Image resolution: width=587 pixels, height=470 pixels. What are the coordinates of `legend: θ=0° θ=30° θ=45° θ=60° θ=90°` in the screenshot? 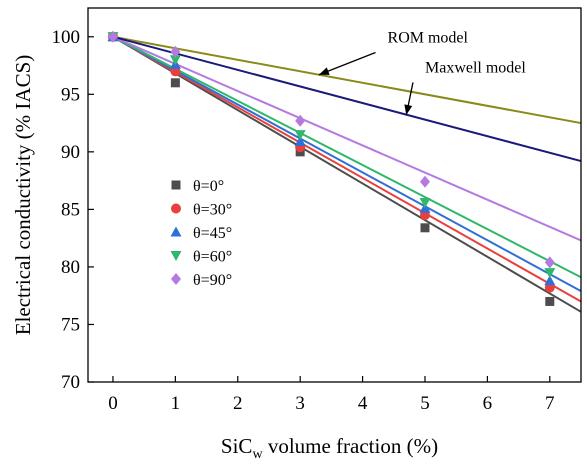 It's located at (201, 233).